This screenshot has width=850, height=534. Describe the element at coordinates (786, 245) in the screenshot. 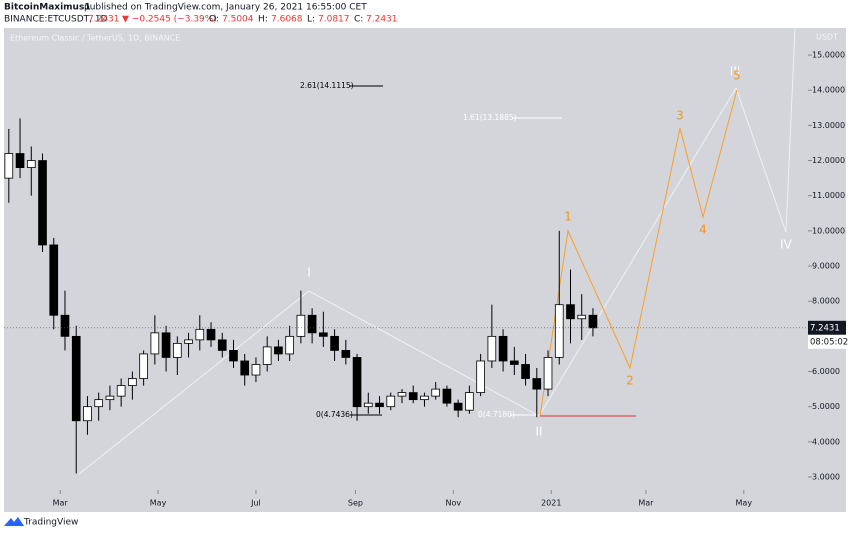

I see `wave-label: IV` at that location.